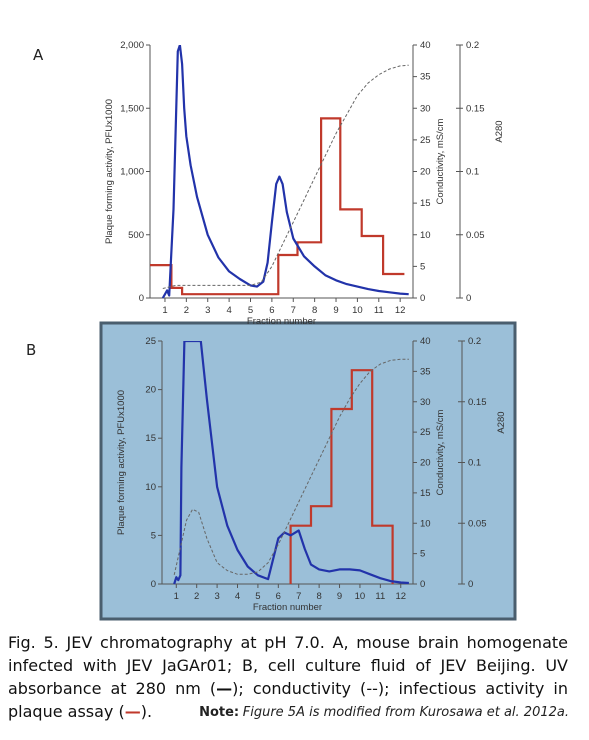 This screenshot has height=740, width=589. I want to click on y-tick-label: 1,500, so click(132, 108).